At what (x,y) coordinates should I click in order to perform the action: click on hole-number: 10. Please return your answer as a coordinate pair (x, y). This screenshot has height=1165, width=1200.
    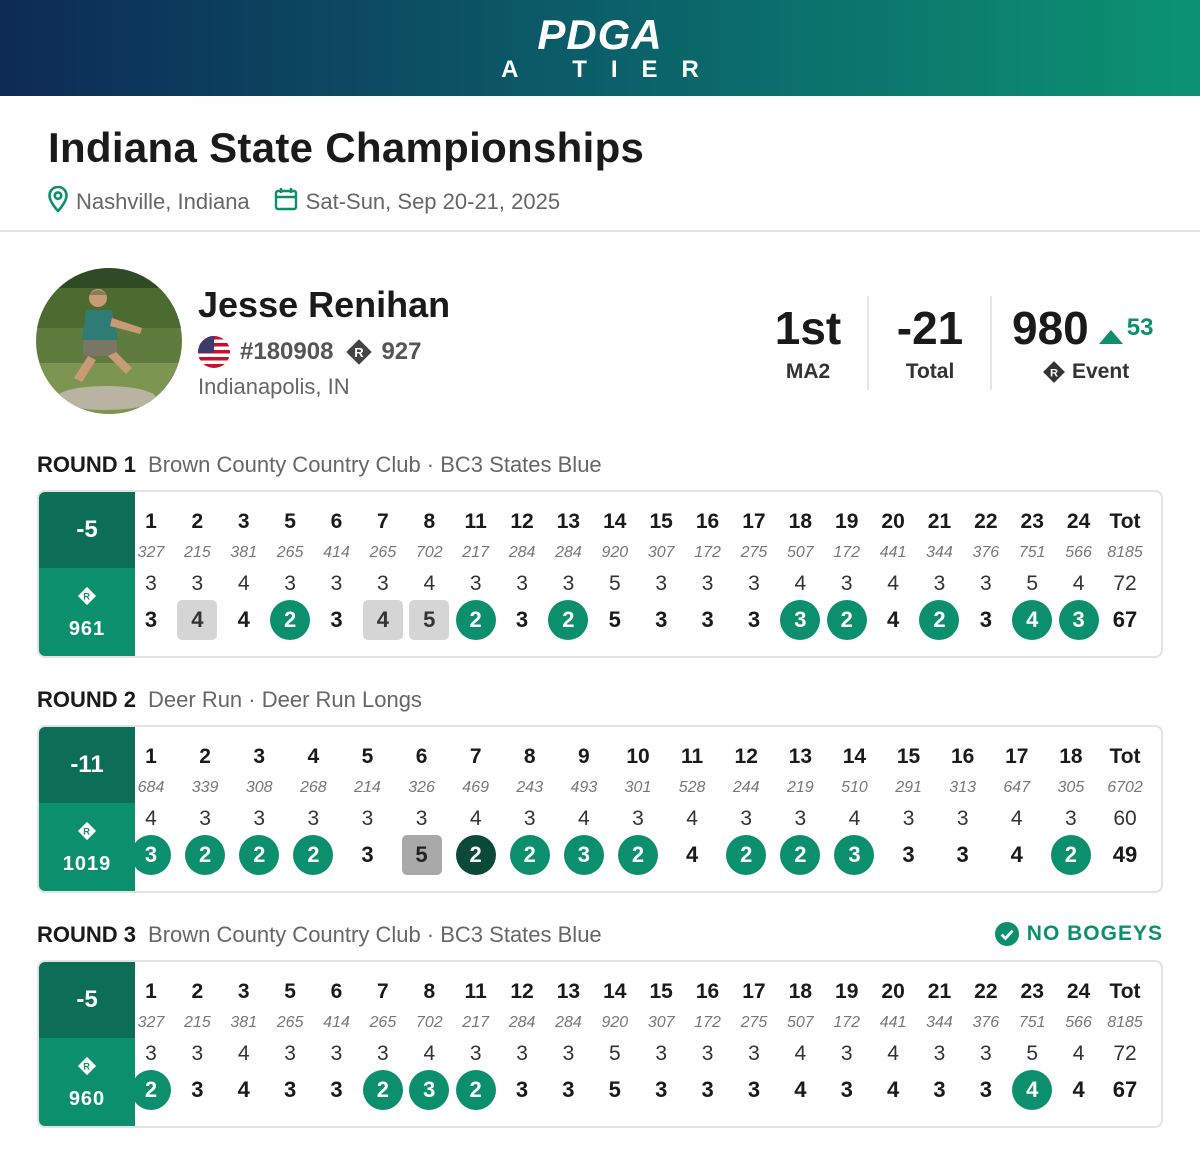
    Looking at the image, I should click on (638, 756).